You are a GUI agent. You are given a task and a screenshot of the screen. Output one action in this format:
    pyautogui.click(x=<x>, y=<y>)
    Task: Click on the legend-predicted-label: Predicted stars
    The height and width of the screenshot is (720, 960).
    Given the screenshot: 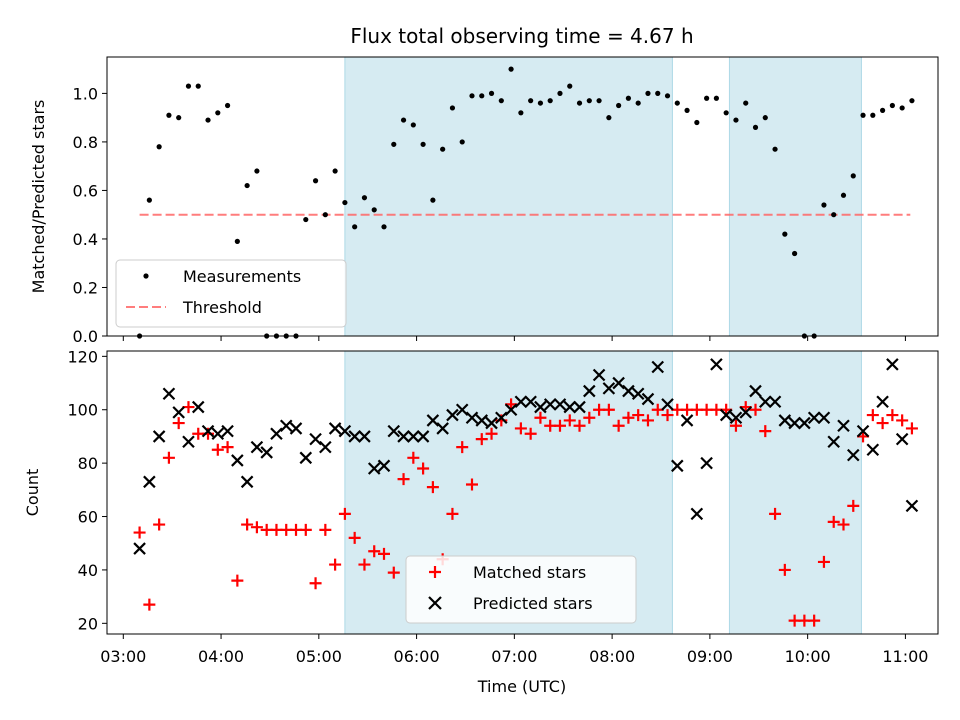 What is the action you would take?
    pyautogui.click(x=533, y=603)
    